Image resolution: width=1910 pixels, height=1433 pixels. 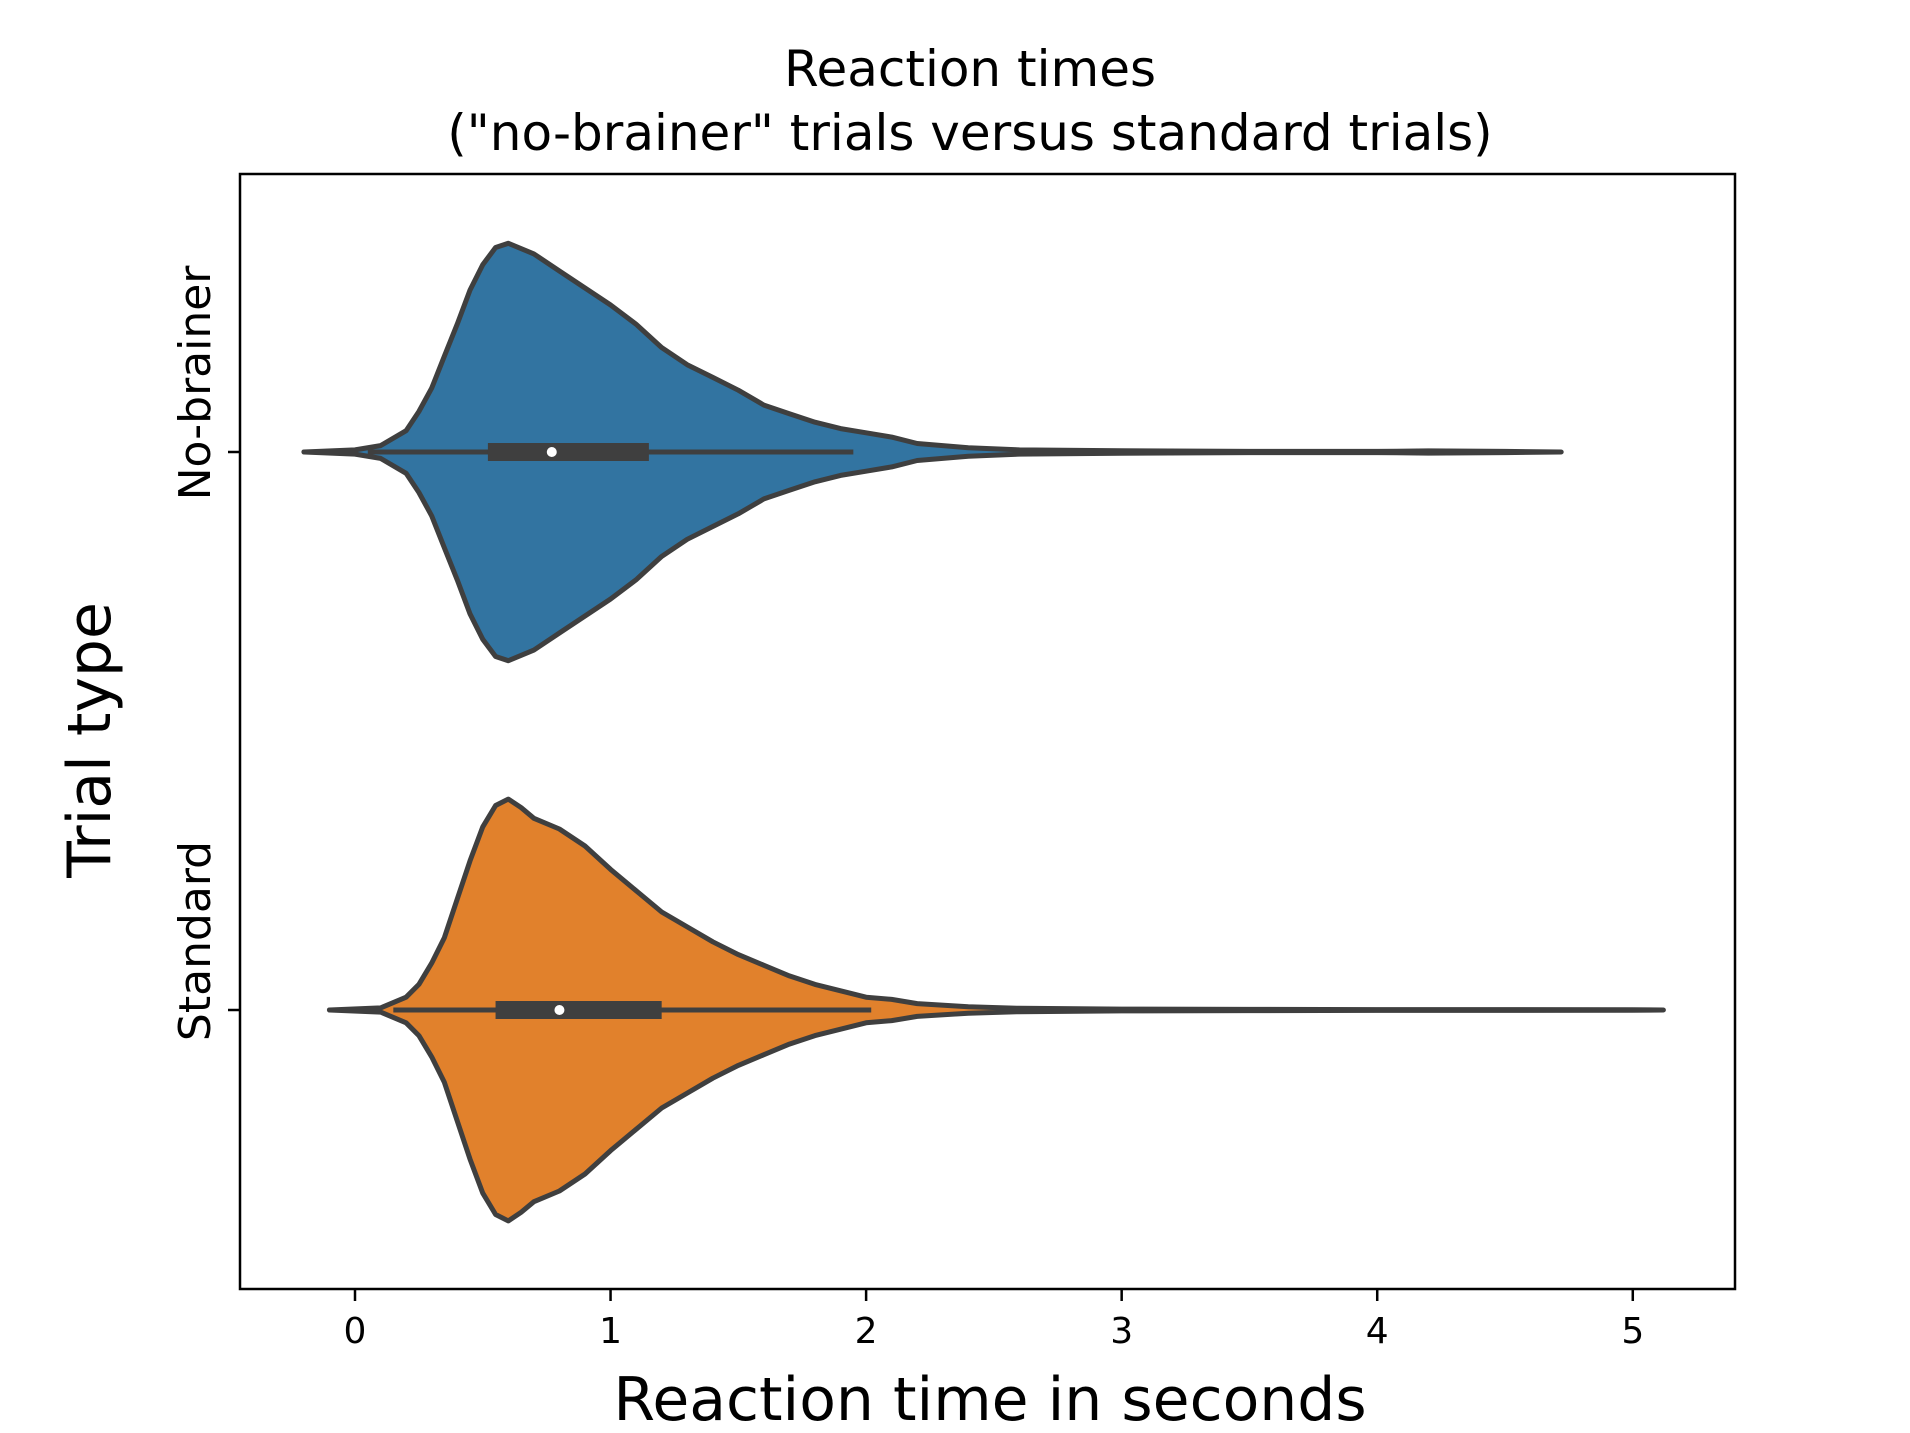 I want to click on x-tick-label: 1, so click(x=610, y=1331).